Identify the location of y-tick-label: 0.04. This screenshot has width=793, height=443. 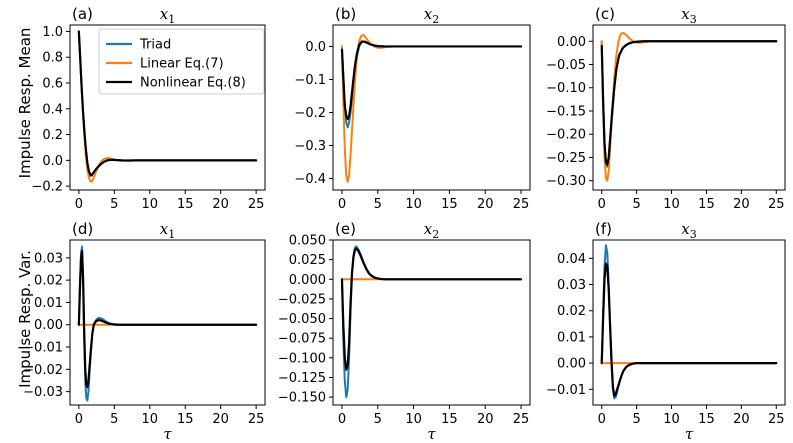
(571, 259).